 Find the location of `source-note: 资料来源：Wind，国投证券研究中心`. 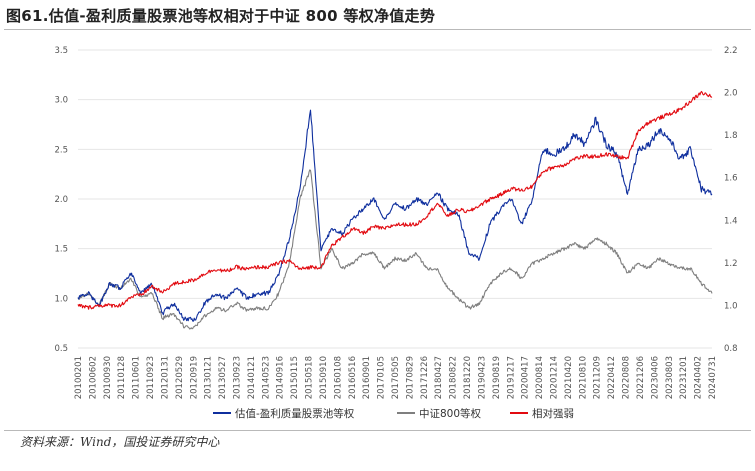

source-note: 资料来源：Wind，国投证券研究中心 is located at coordinates (120, 442).